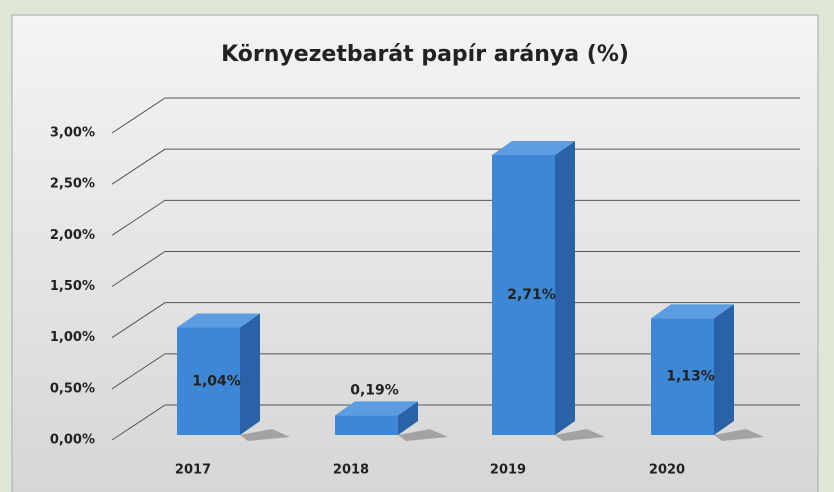 This screenshot has height=492, width=834. I want to click on x-tick-label: 2019, so click(508, 470).